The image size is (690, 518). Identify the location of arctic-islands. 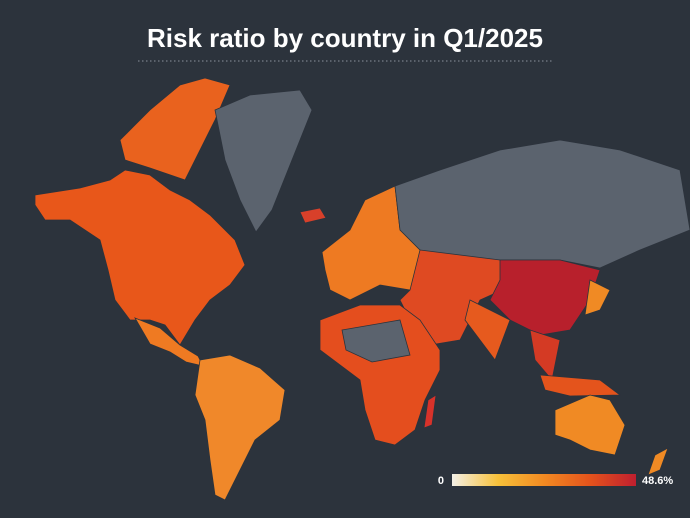
(175, 129).